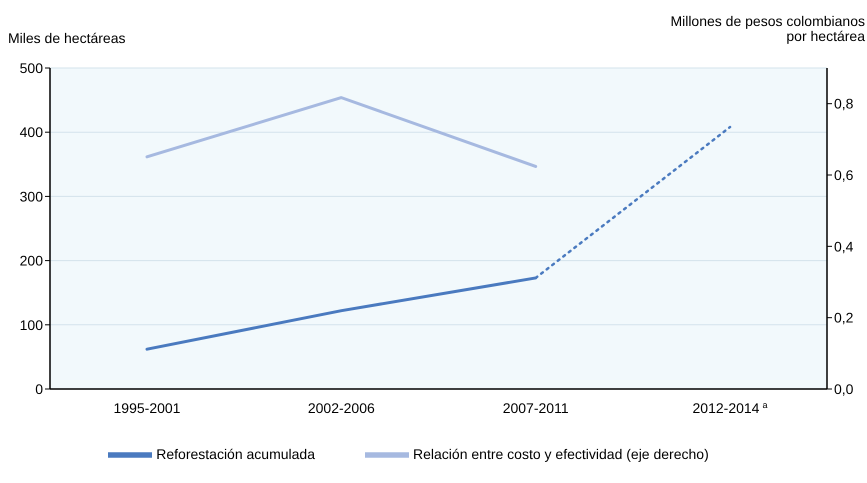 The width and height of the screenshot is (867, 483). Describe the element at coordinates (147, 408) in the screenshot. I see `x-tick-label: 1995-2001` at that location.